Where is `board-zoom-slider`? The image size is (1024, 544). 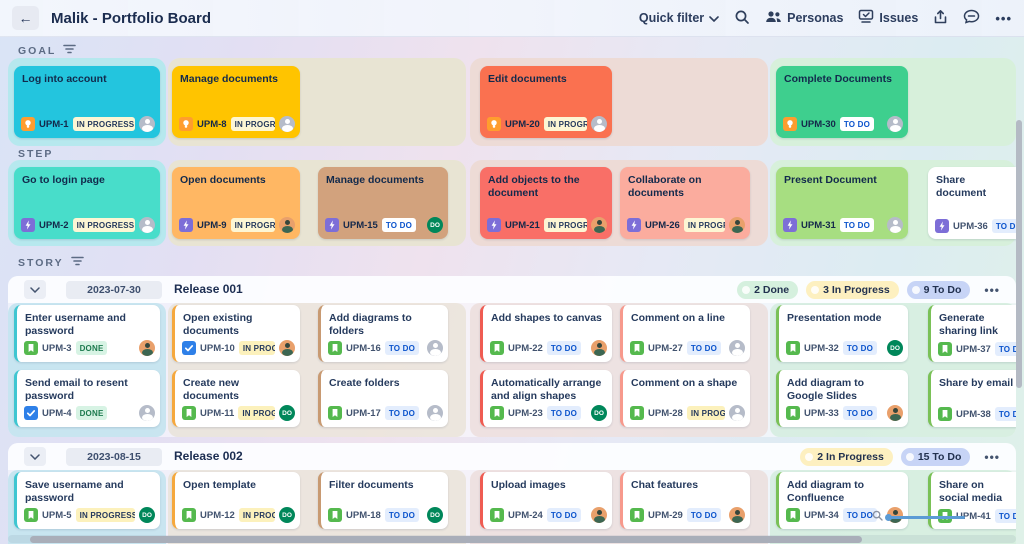
board-zoom-slider is located at coordinates (918, 517).